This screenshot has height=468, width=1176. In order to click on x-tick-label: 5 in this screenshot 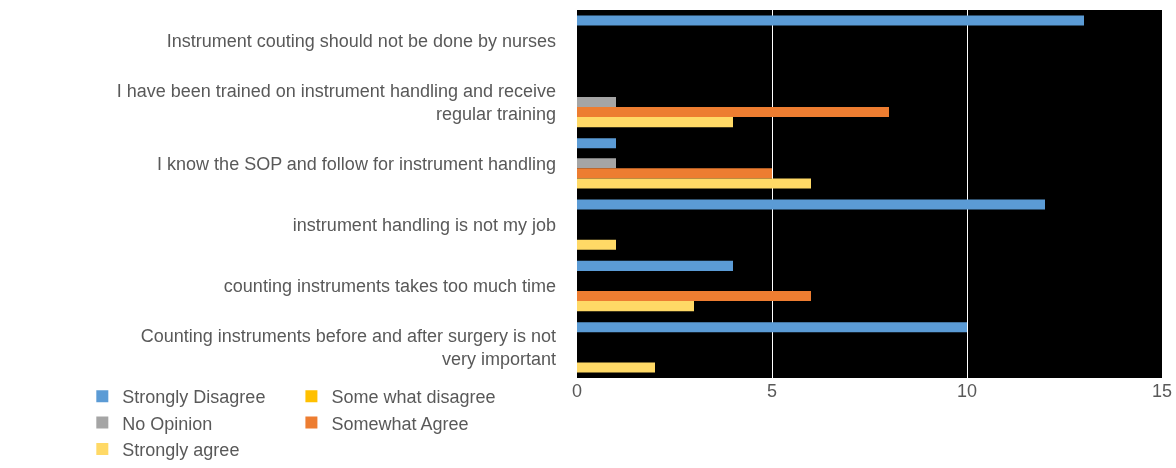, I will do `click(772, 391)`.